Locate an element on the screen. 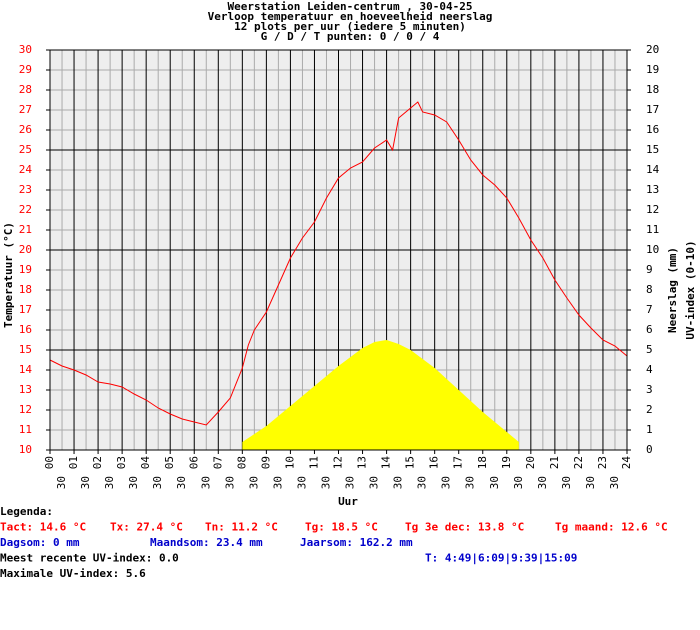  y2-tick-label: 17 is located at coordinates (652, 109).